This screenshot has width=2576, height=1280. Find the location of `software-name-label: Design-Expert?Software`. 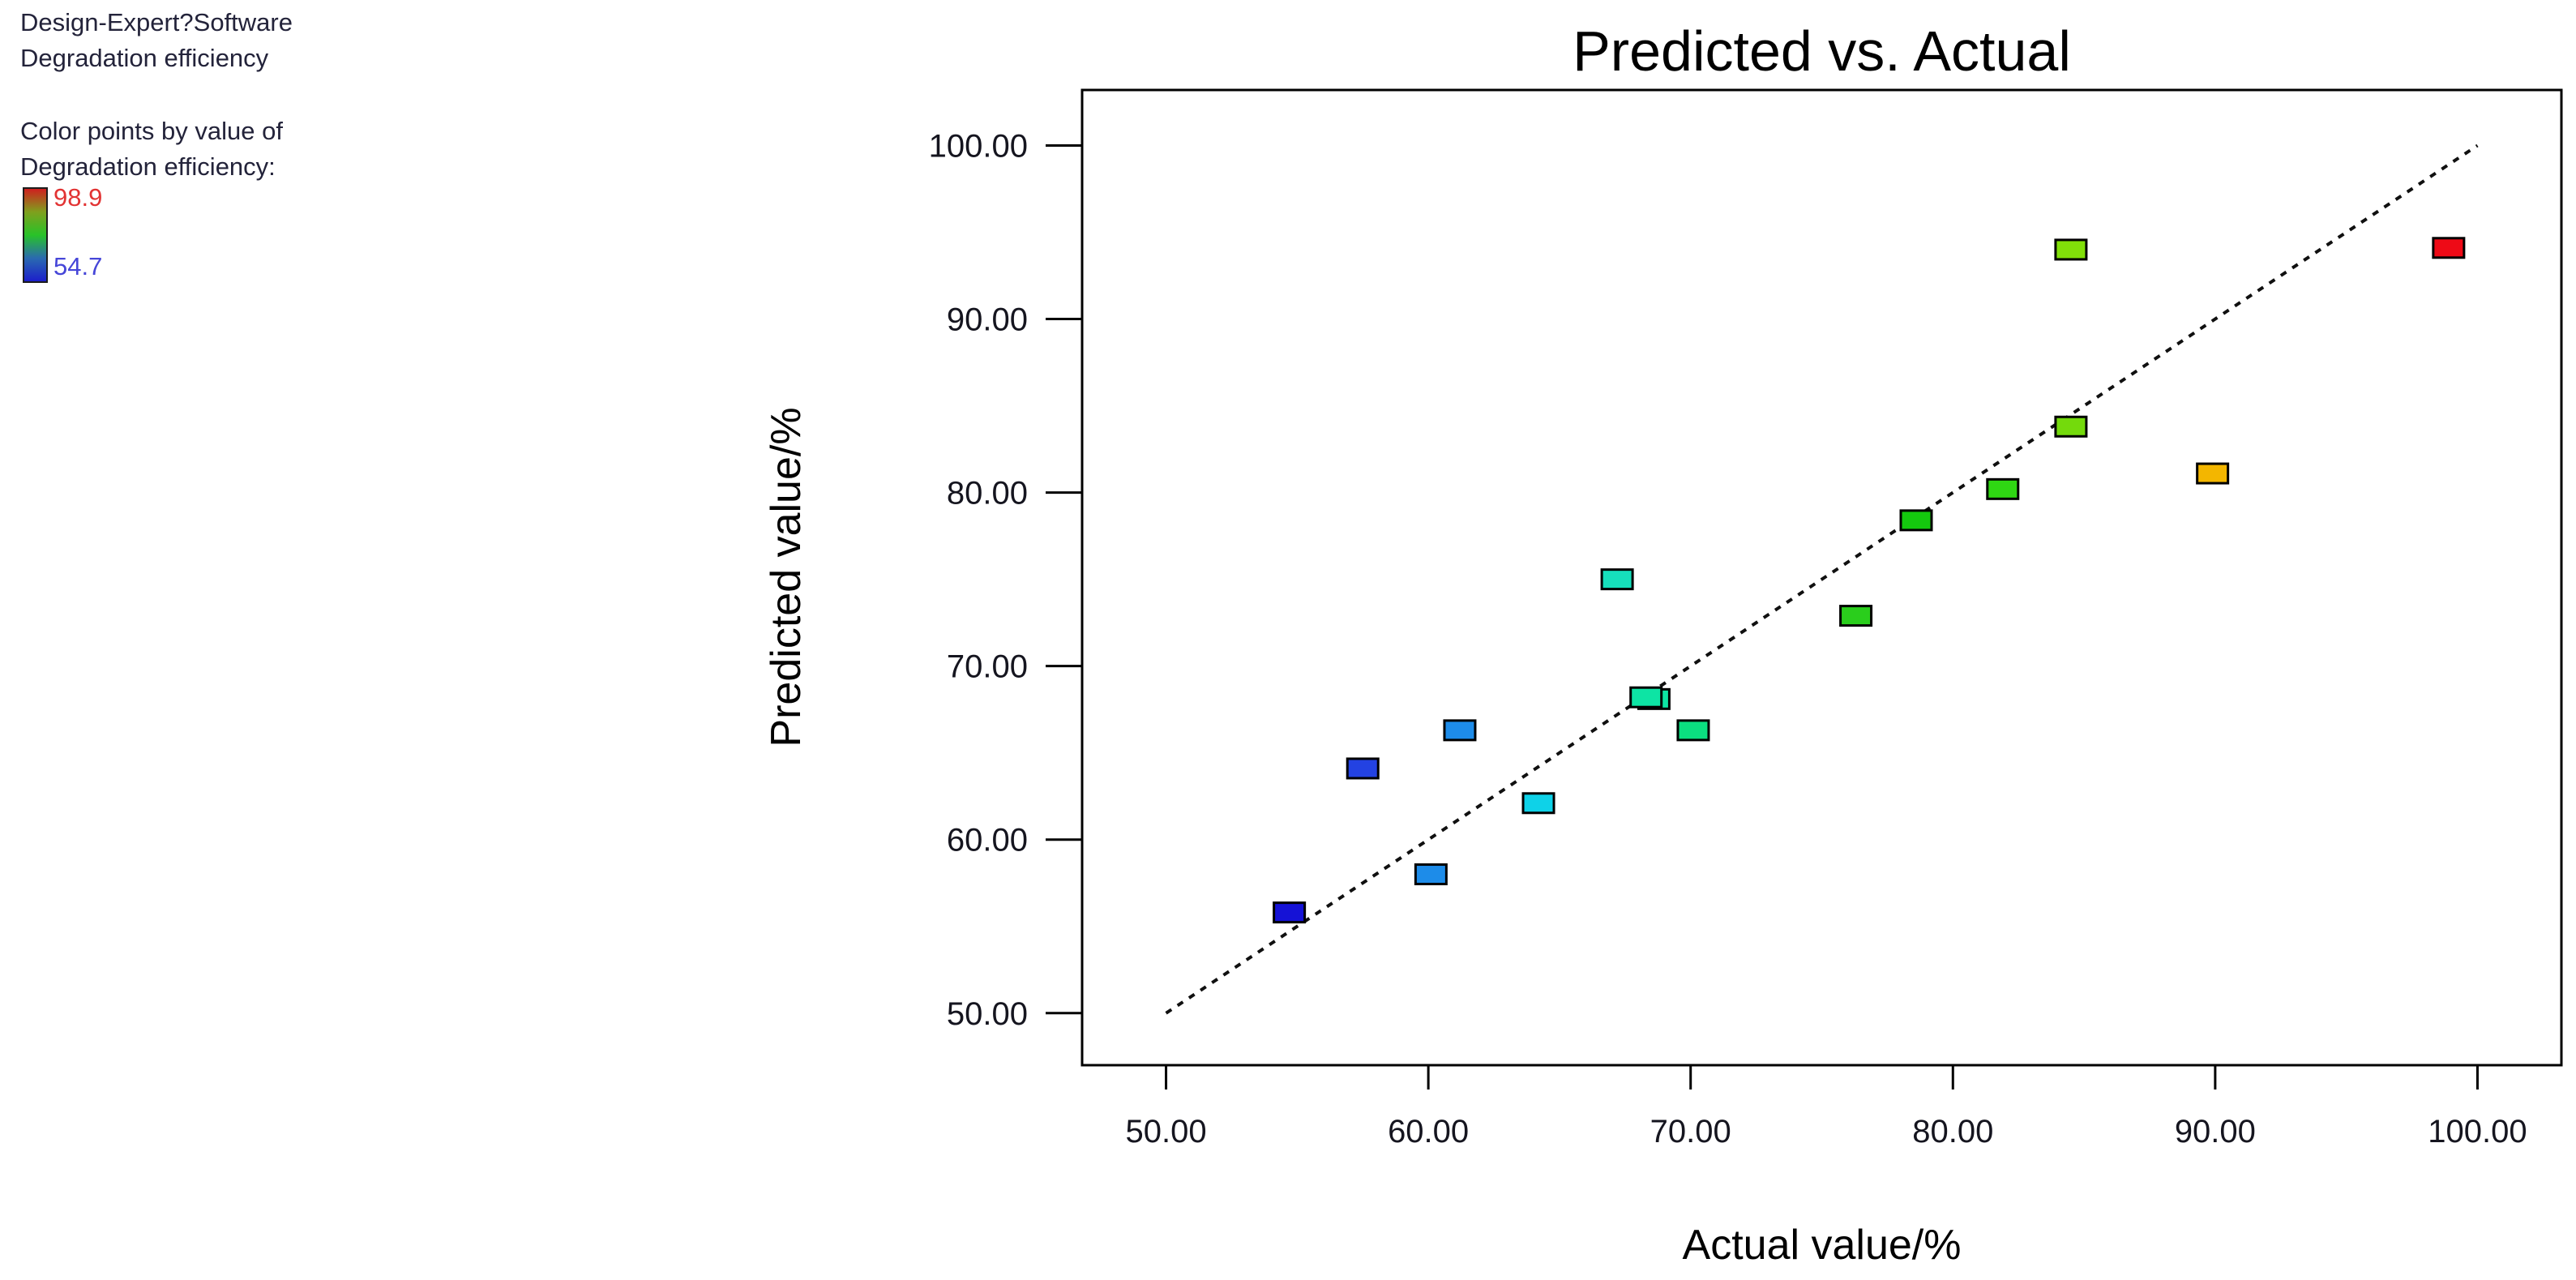

software-name-label: Design-Expert?Software is located at coordinates (156, 22).